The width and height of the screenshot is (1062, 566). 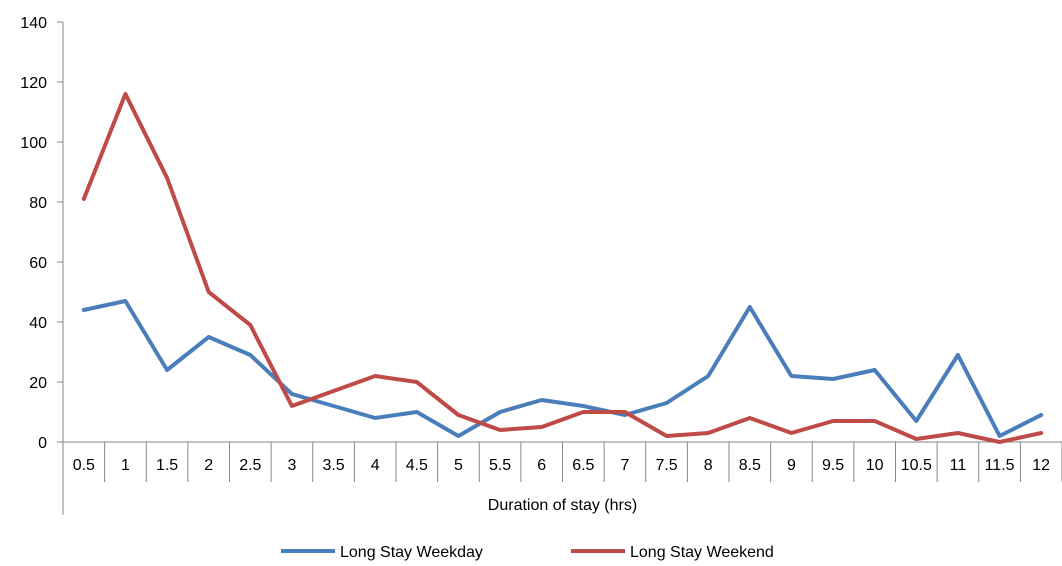 I want to click on x-tick-label: 8.5, so click(x=750, y=465).